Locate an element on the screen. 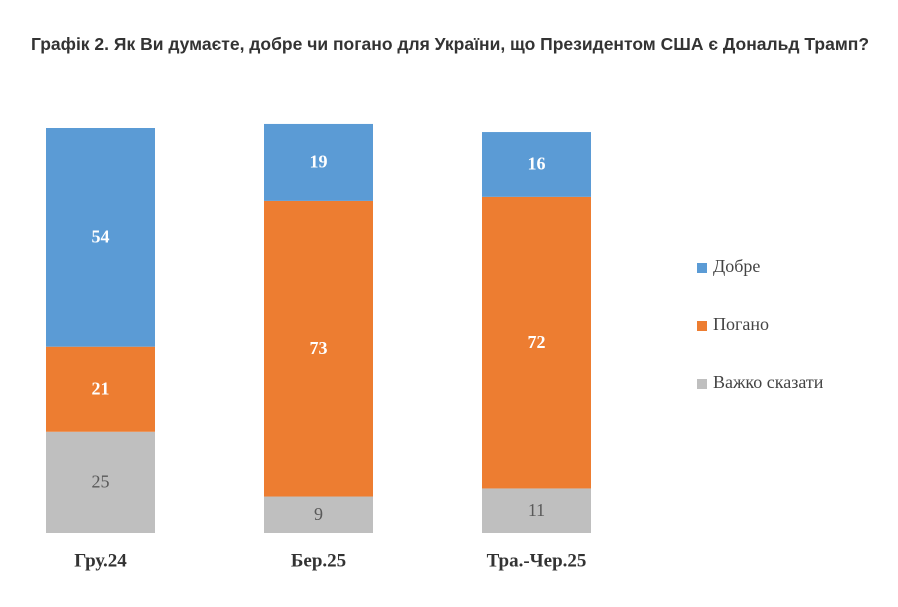 The height and width of the screenshot is (607, 898). data-label: 25 is located at coordinates (101, 482).